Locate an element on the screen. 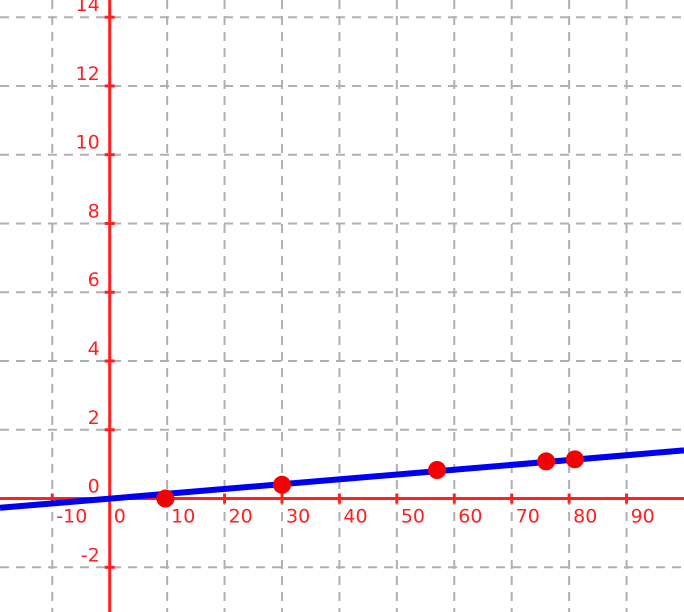 The width and height of the screenshot is (684, 612). y-axis-tick-label: 8 is located at coordinates (94, 211).